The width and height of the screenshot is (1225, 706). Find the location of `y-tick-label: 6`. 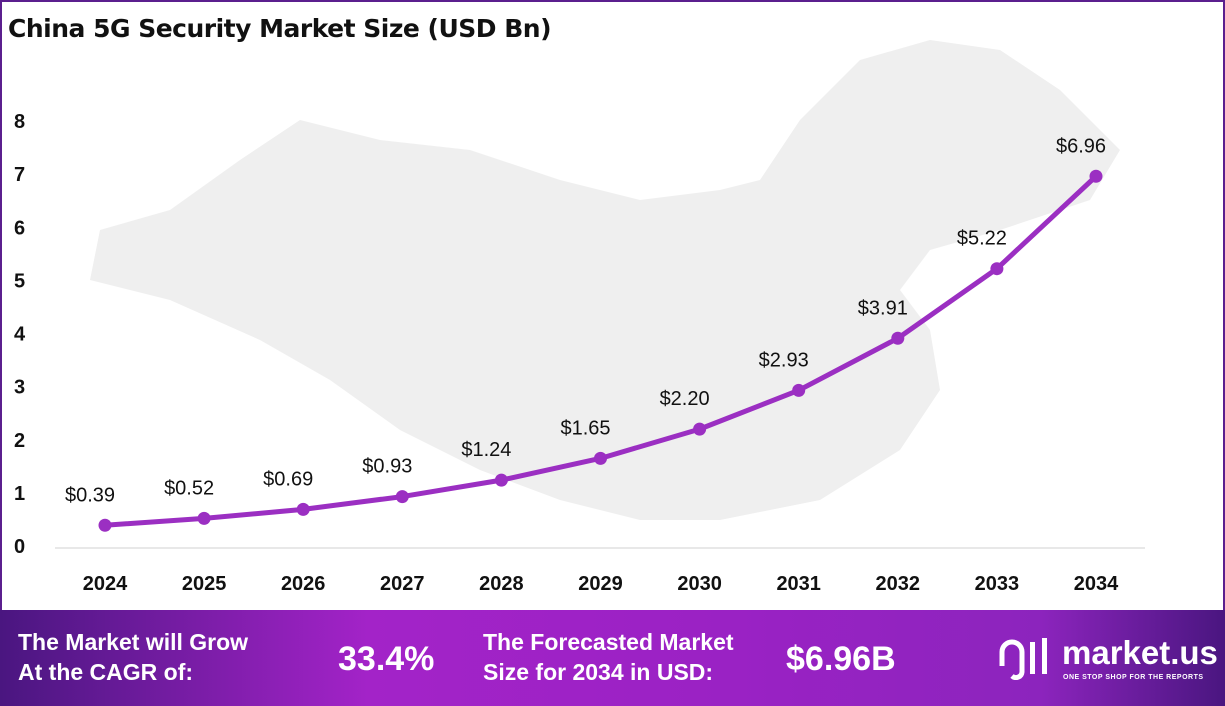

y-tick-label: 6 is located at coordinates (19, 228).